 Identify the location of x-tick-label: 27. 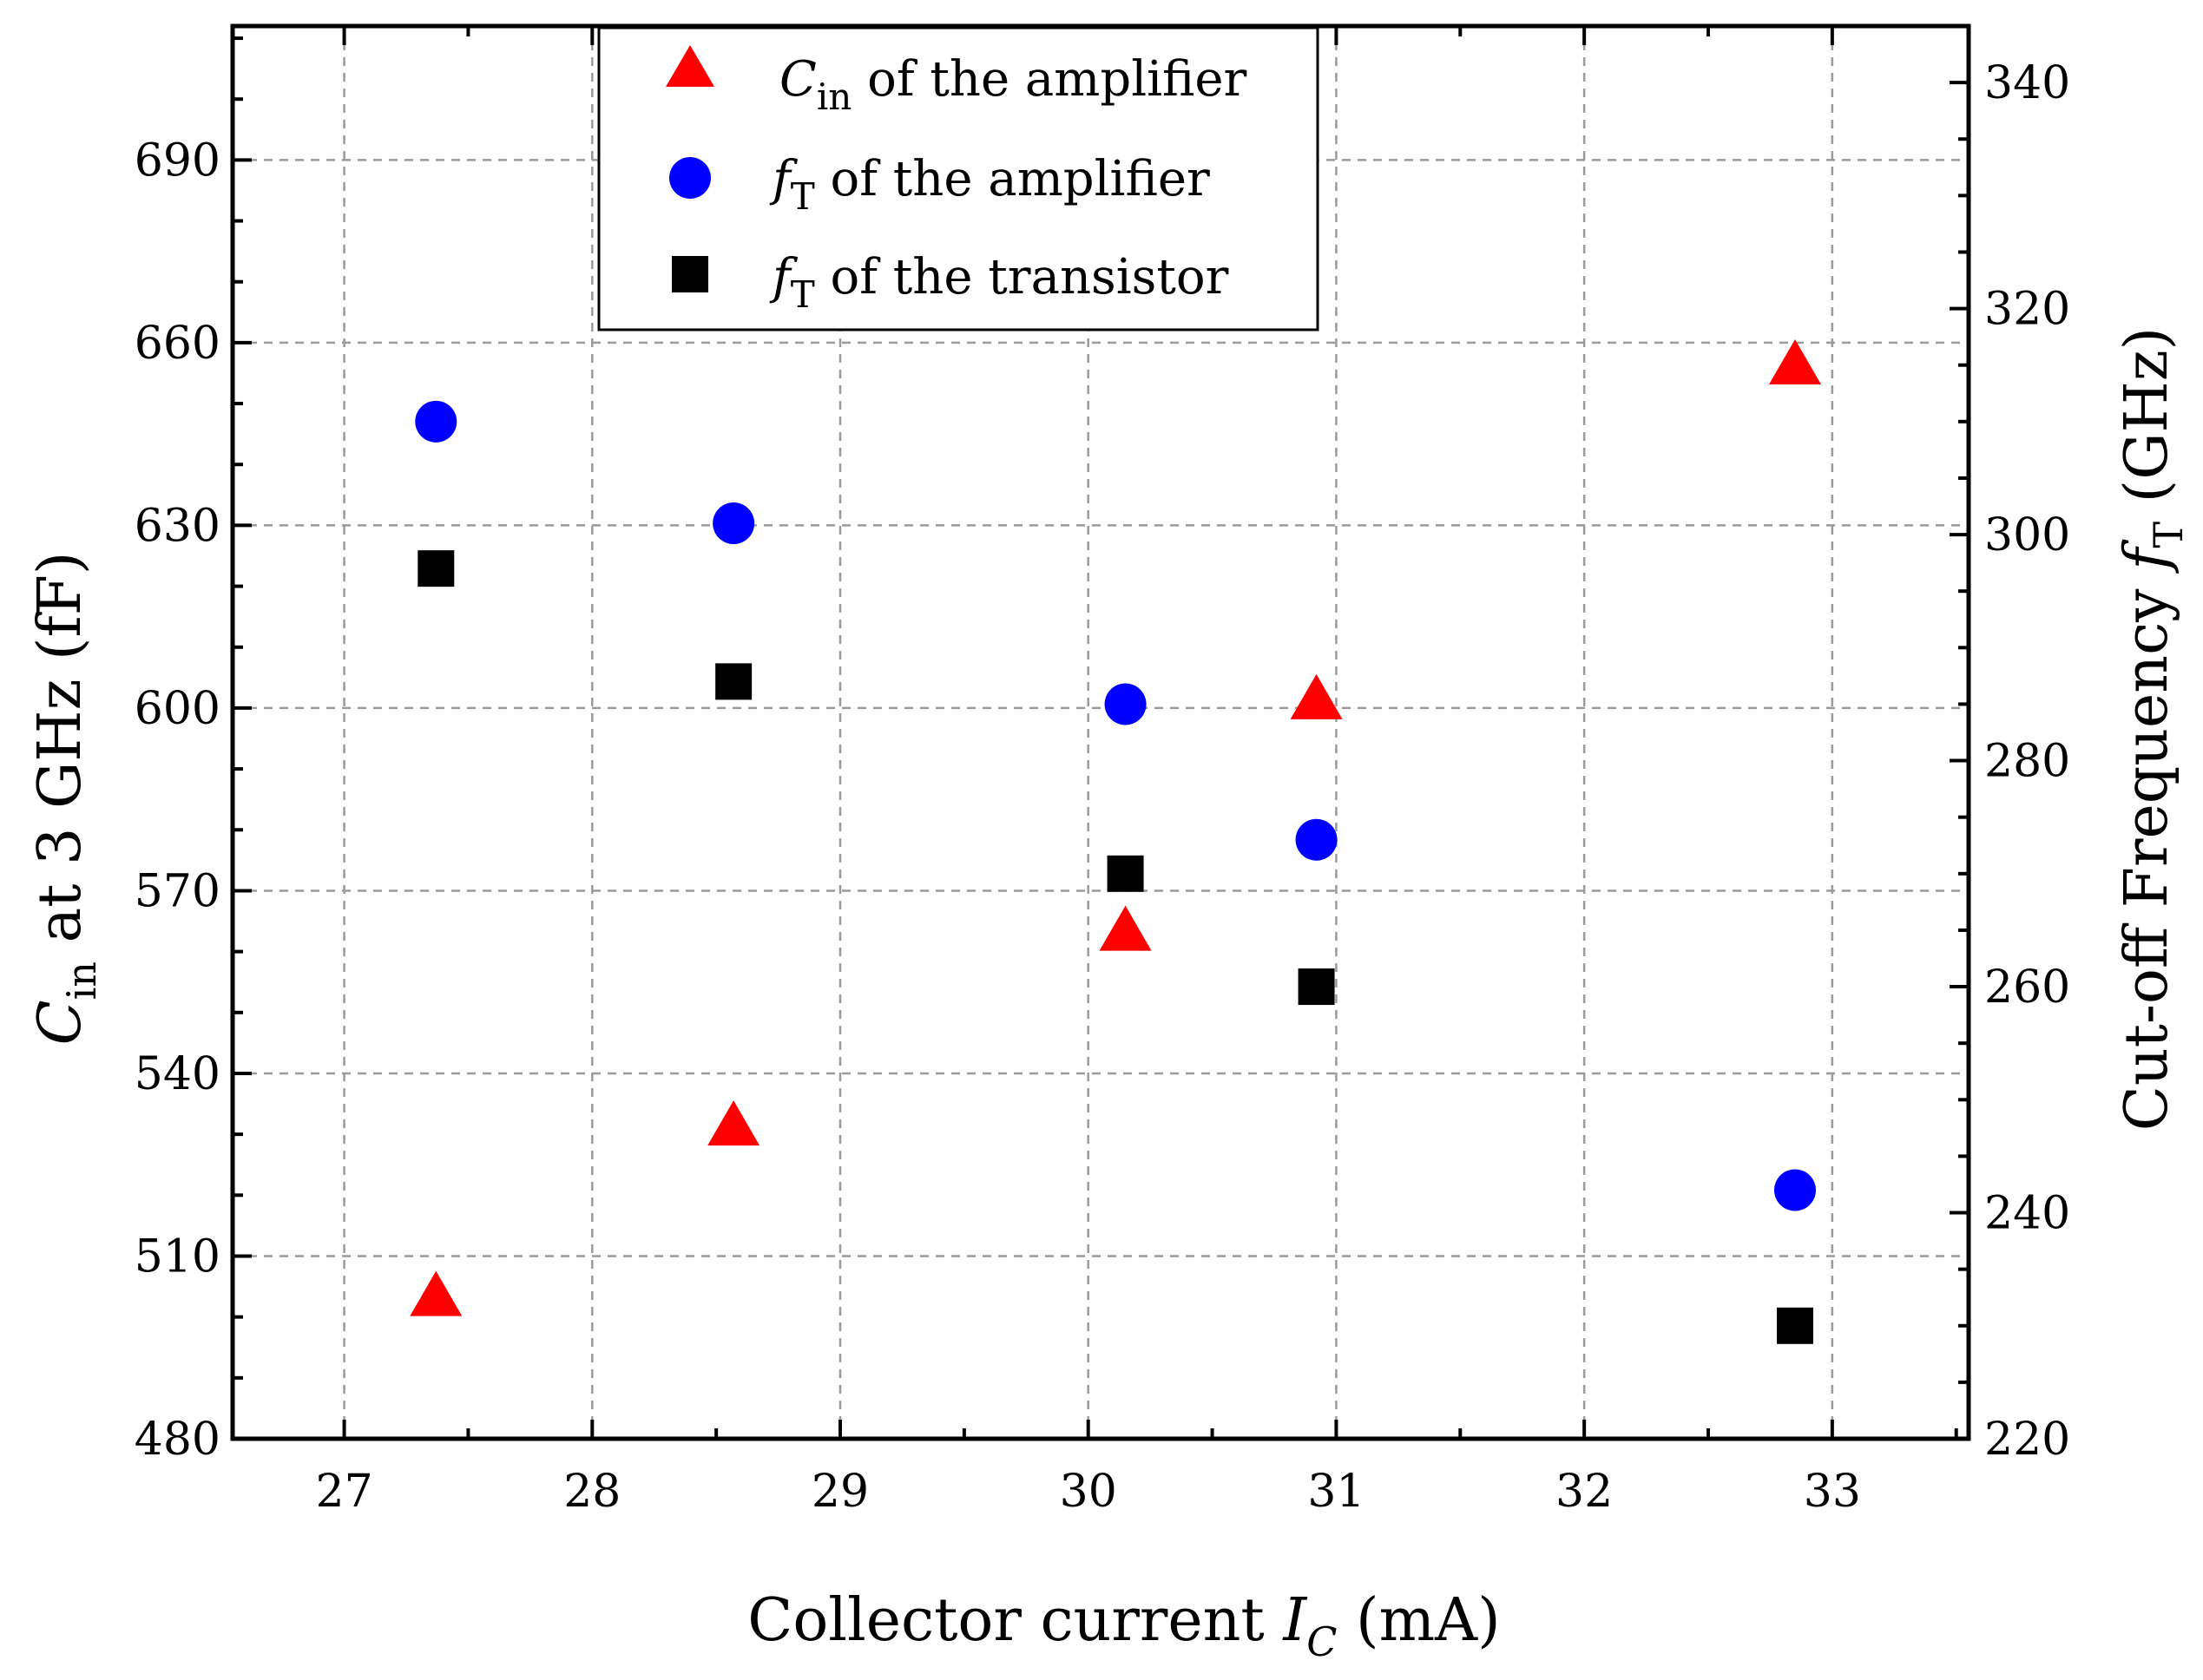
(343, 1492).